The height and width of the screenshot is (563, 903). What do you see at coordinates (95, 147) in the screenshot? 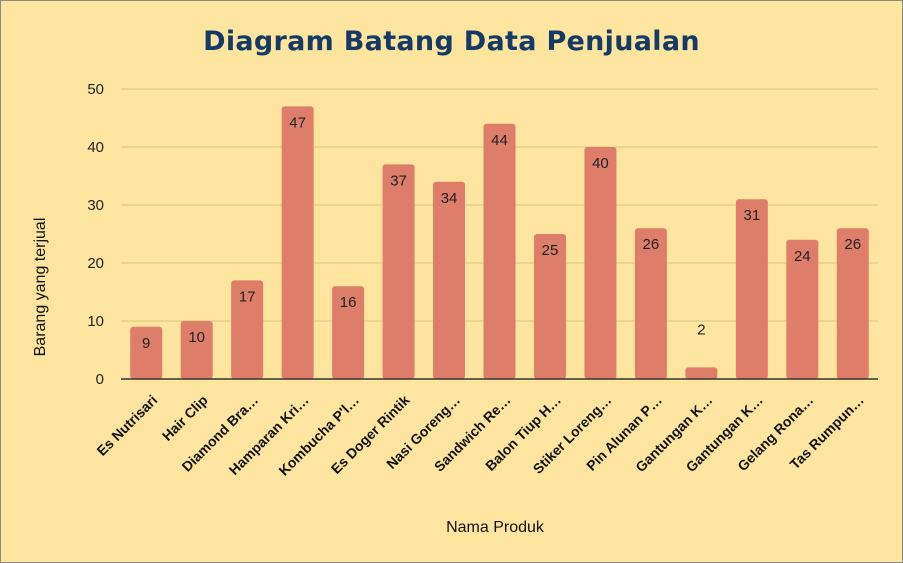
I see `y-tick-label: 40` at bounding box center [95, 147].